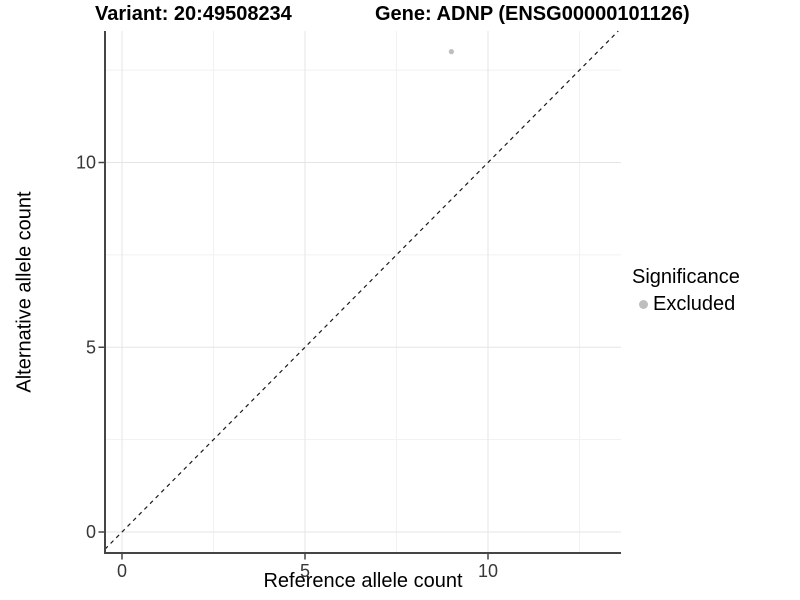 Image resolution: width=800 pixels, height=600 pixels. What do you see at coordinates (532, 14) in the screenshot?
I see `plot-title-gene: Gene: ADNP (ENSG00000101126)` at bounding box center [532, 14].